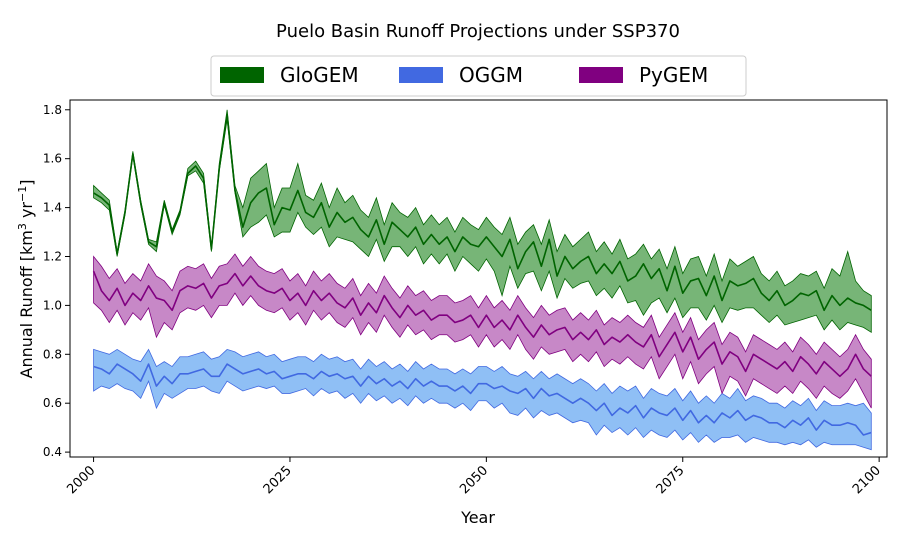 Image resolution: width=900 pixels, height=540 pixels. What do you see at coordinates (601, 75) in the screenshot?
I see `legend-swatch-pygem` at bounding box center [601, 75].